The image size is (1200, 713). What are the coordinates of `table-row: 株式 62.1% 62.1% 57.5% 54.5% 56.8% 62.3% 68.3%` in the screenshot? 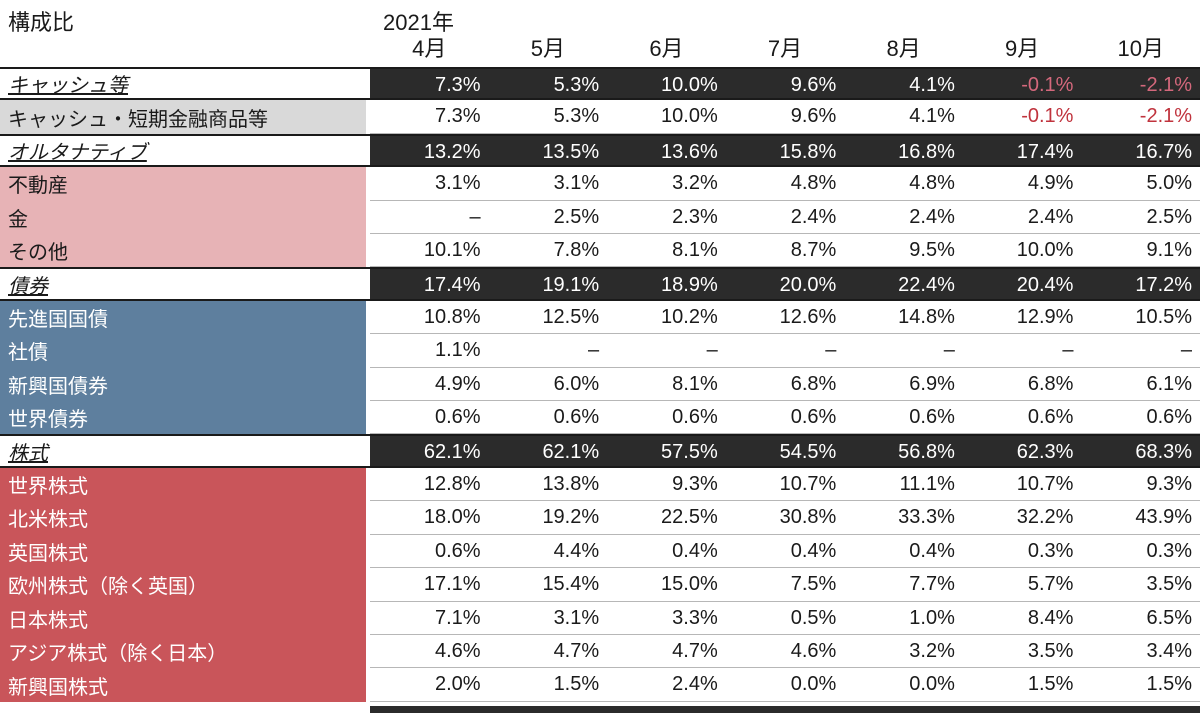 It's located at (600, 451).